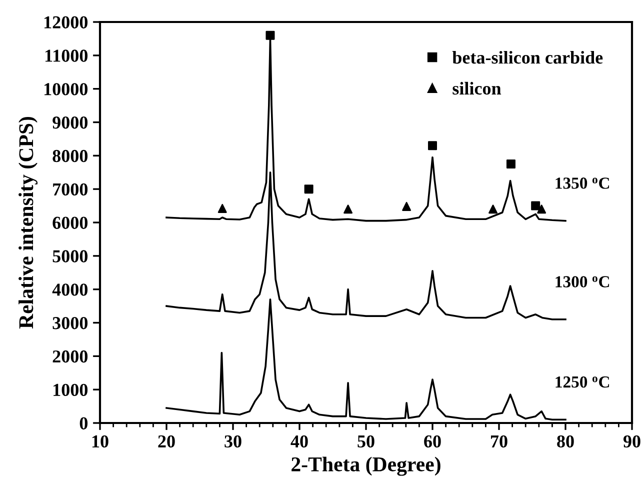 This screenshot has width=643, height=485. What do you see at coordinates (70, 189) in the screenshot?
I see `y-tick-label: 7000` at bounding box center [70, 189].